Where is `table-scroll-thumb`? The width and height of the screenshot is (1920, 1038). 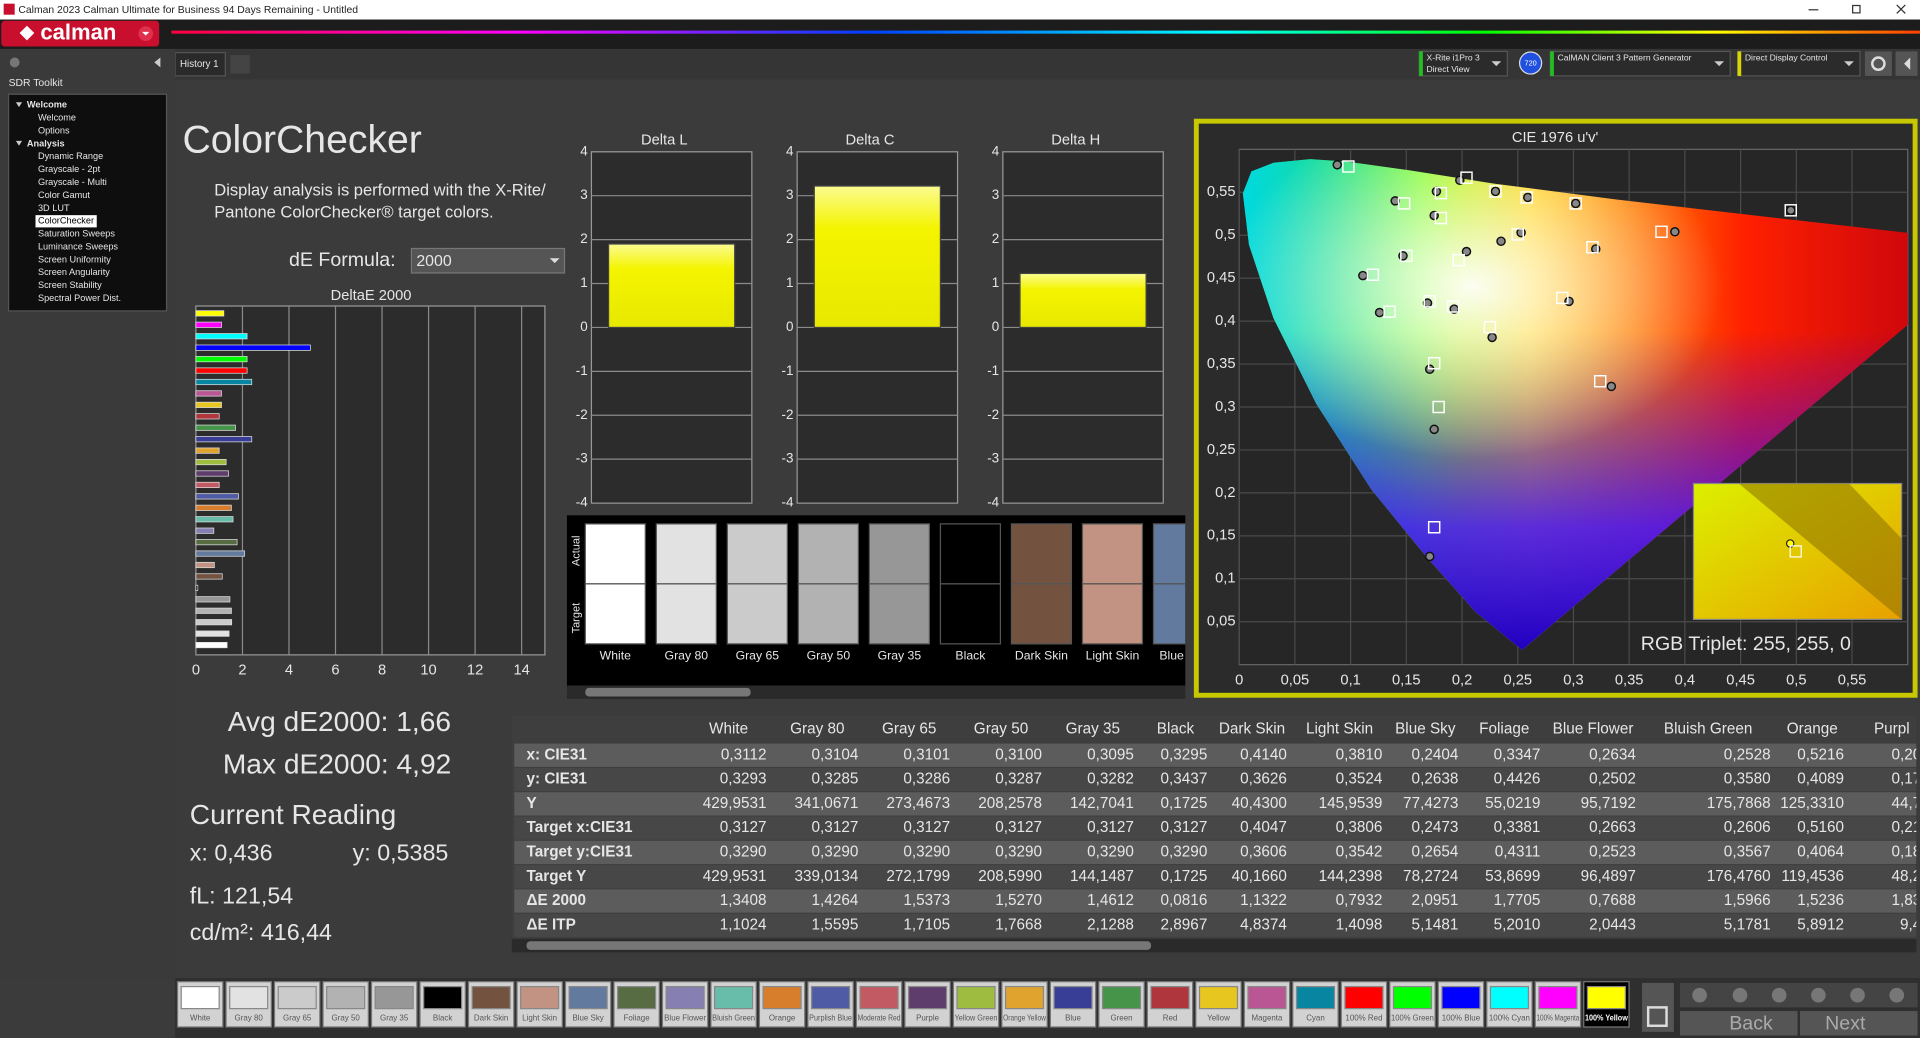 table-scroll-thumb is located at coordinates (839, 945).